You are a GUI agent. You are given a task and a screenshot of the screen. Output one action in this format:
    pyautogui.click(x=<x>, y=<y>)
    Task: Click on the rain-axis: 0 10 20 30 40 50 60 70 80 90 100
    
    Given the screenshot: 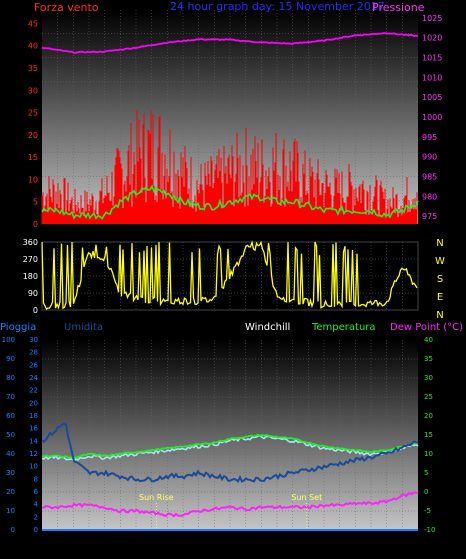 What is the action you would take?
    pyautogui.click(x=8, y=435)
    